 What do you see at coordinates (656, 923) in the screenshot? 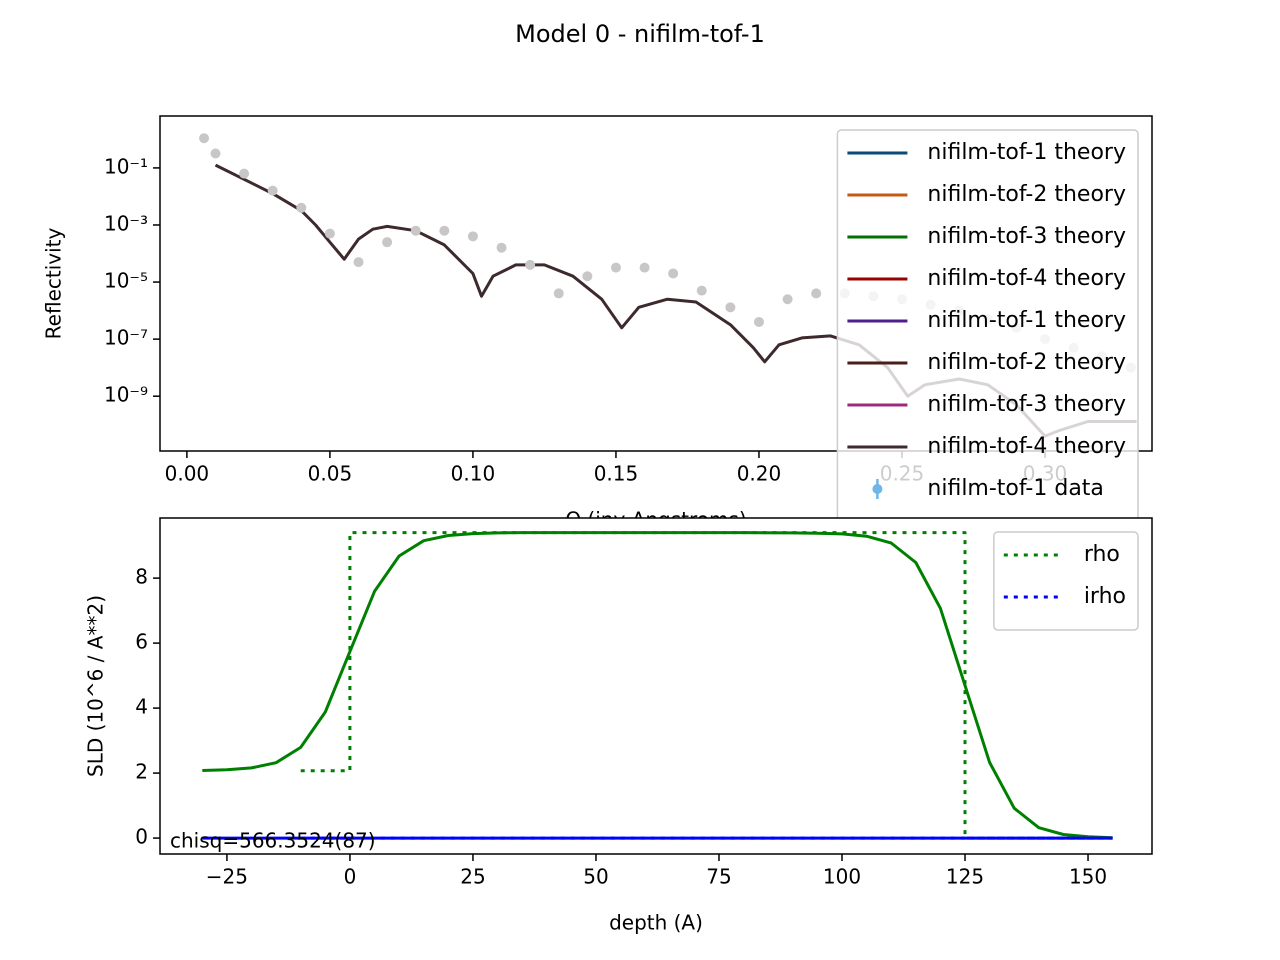
I see `x-axis-label: depth (A)` at bounding box center [656, 923].